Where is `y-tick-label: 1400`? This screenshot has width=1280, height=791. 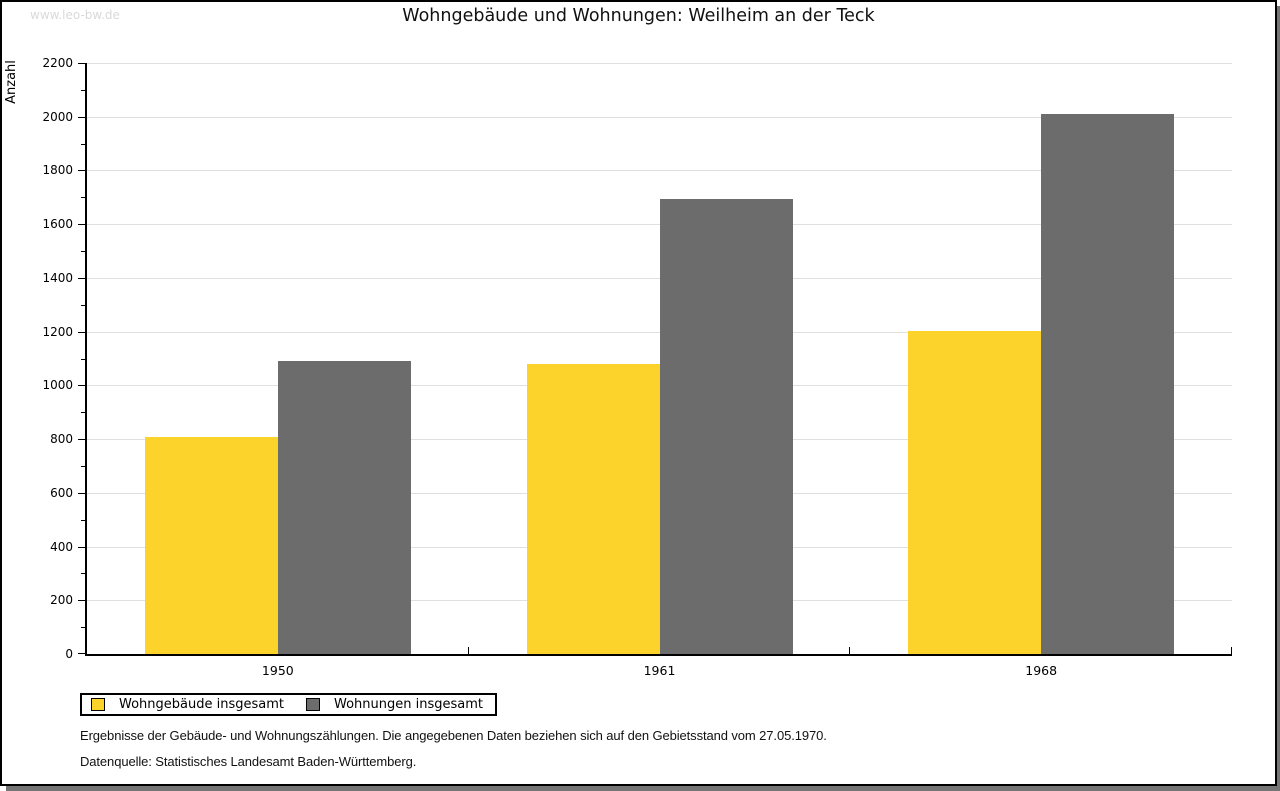 y-tick-label: 1400 is located at coordinates (57, 277).